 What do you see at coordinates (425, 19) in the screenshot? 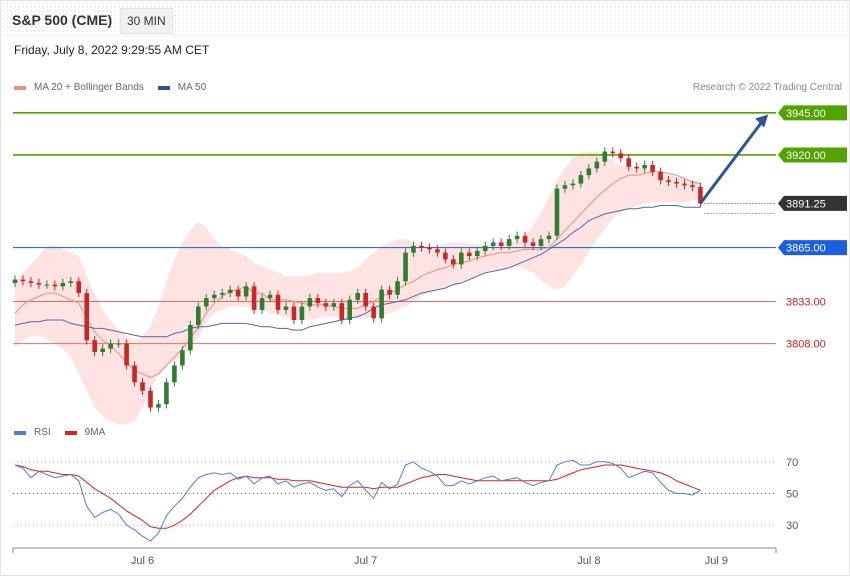
I see `chart-header: S&P 500 (CME) 30 MIN` at bounding box center [425, 19].